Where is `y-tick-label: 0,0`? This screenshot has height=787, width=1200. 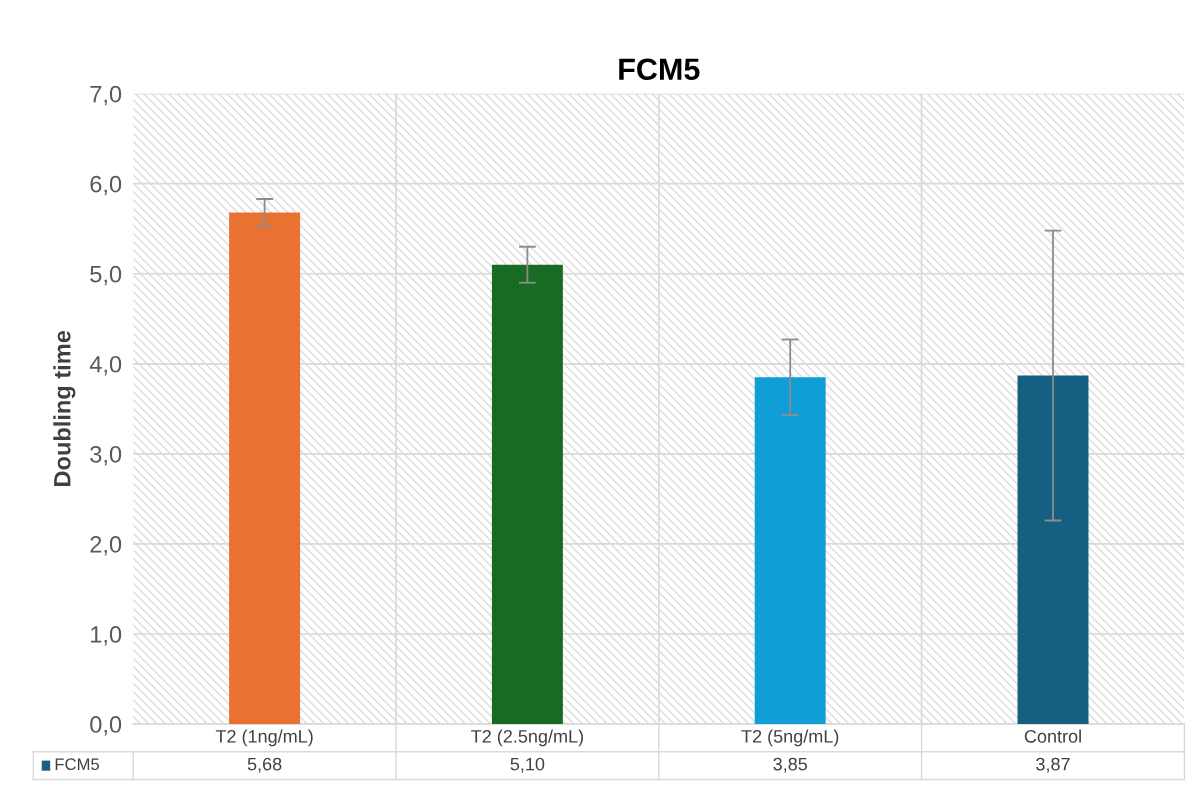 y-tick-label: 0,0 is located at coordinates (106, 726).